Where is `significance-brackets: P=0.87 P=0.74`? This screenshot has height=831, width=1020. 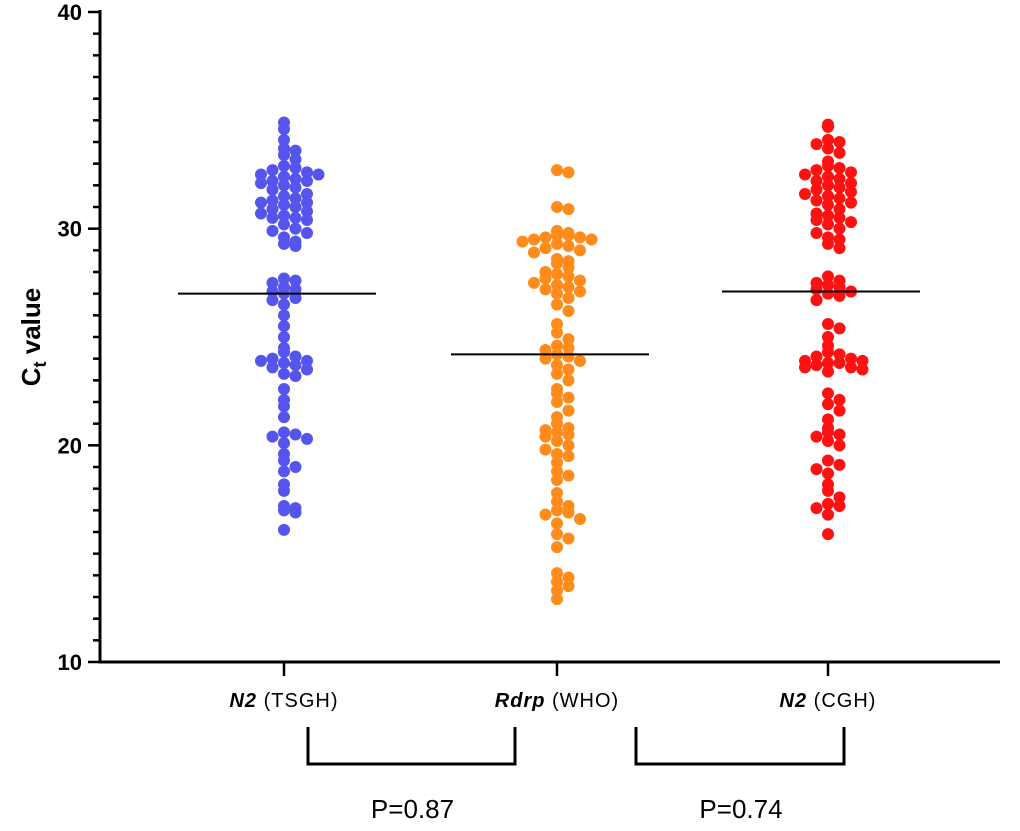 significance-brackets: P=0.87 P=0.74 is located at coordinates (576, 775).